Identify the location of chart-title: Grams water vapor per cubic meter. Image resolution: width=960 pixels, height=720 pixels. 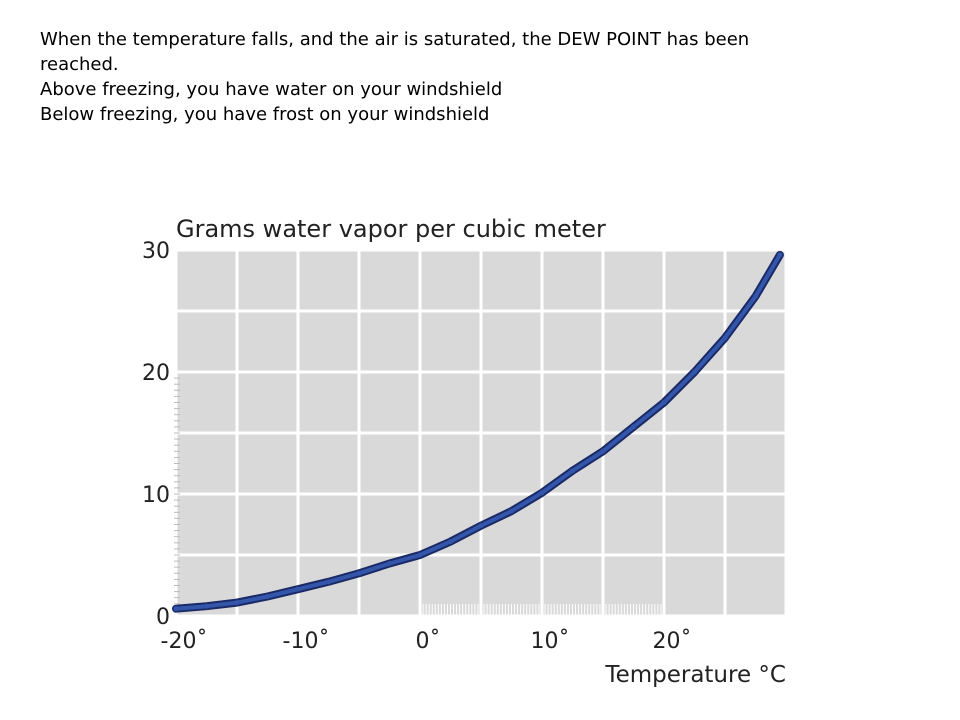
(391, 229).